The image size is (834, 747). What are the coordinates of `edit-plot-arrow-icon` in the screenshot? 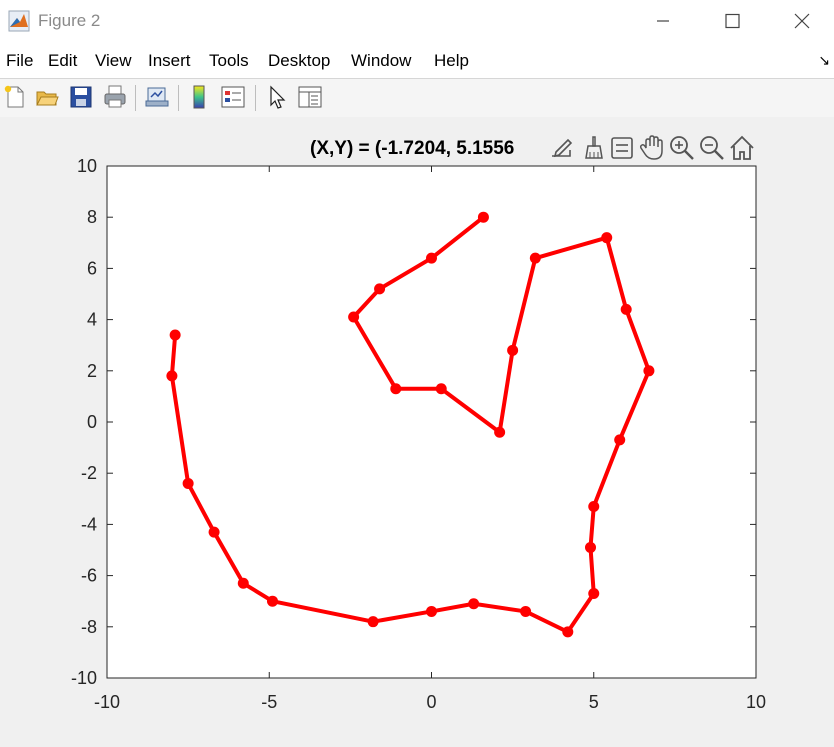 It's located at (276, 97).